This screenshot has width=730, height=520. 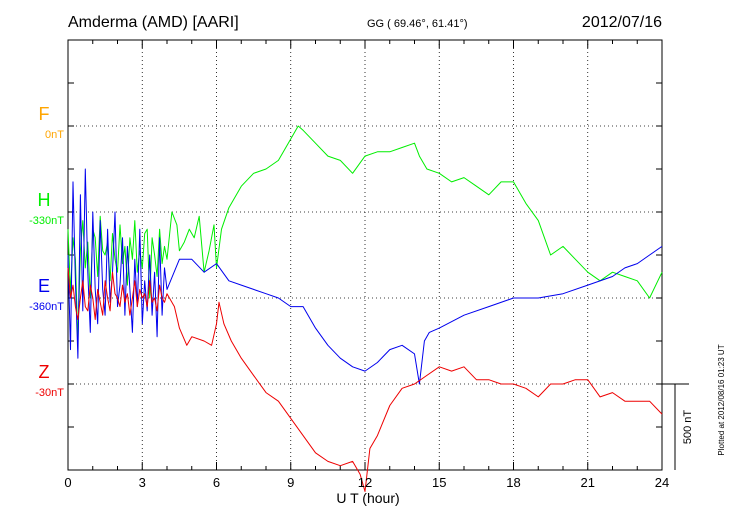 What do you see at coordinates (54, 135) in the screenshot?
I see `channel-offset-f: 0nT` at bounding box center [54, 135].